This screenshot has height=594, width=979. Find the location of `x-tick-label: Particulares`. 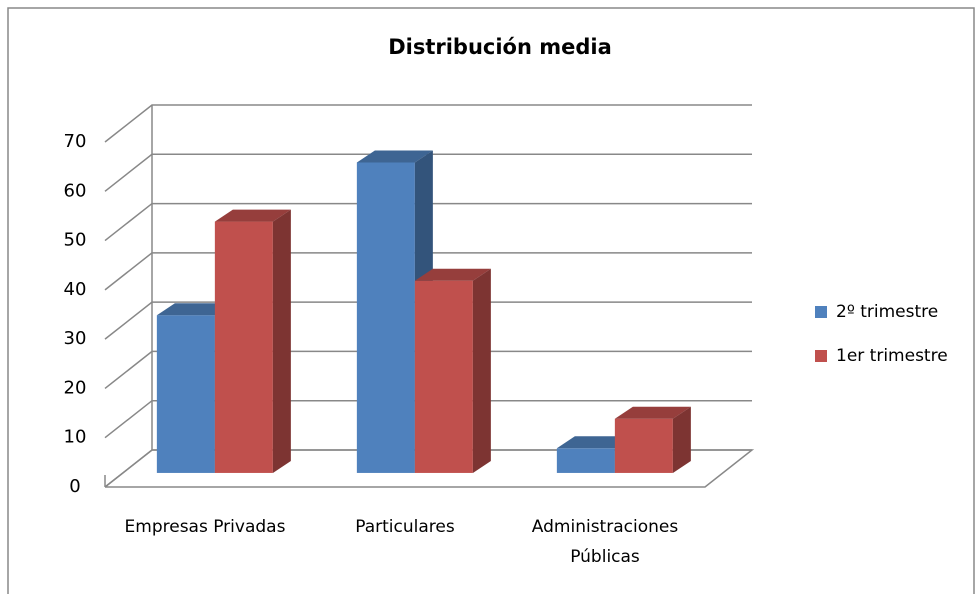

x-tick-label: Particulares is located at coordinates (405, 527).